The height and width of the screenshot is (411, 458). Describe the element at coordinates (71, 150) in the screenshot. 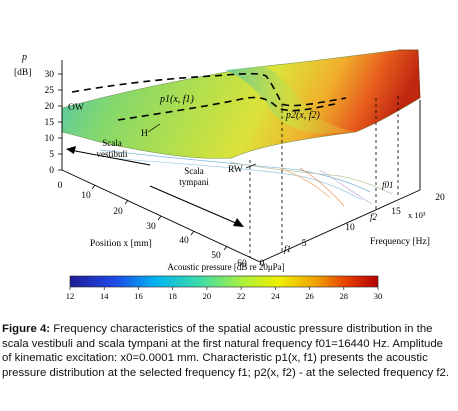

I see `vestibuli-arrowhead` at that location.